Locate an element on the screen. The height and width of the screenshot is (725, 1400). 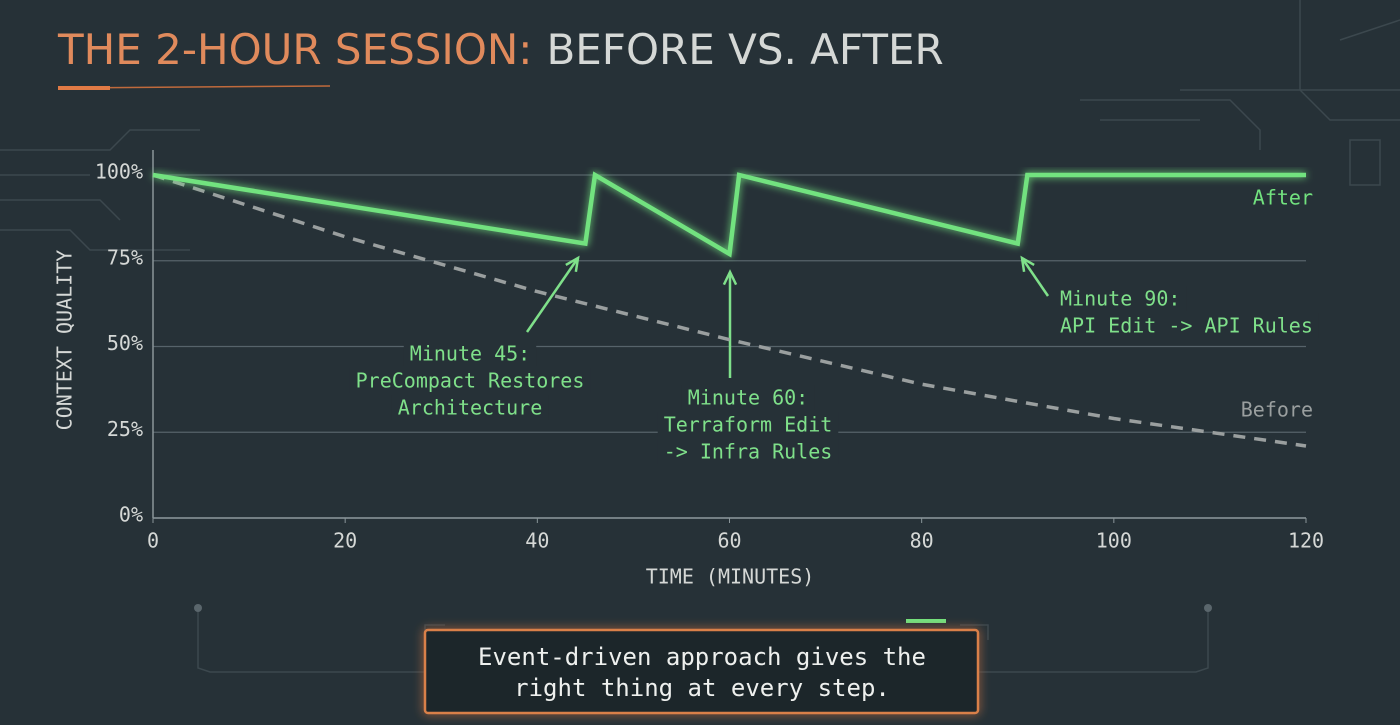
annotation-text: Minute 60: is located at coordinates (748, 398).